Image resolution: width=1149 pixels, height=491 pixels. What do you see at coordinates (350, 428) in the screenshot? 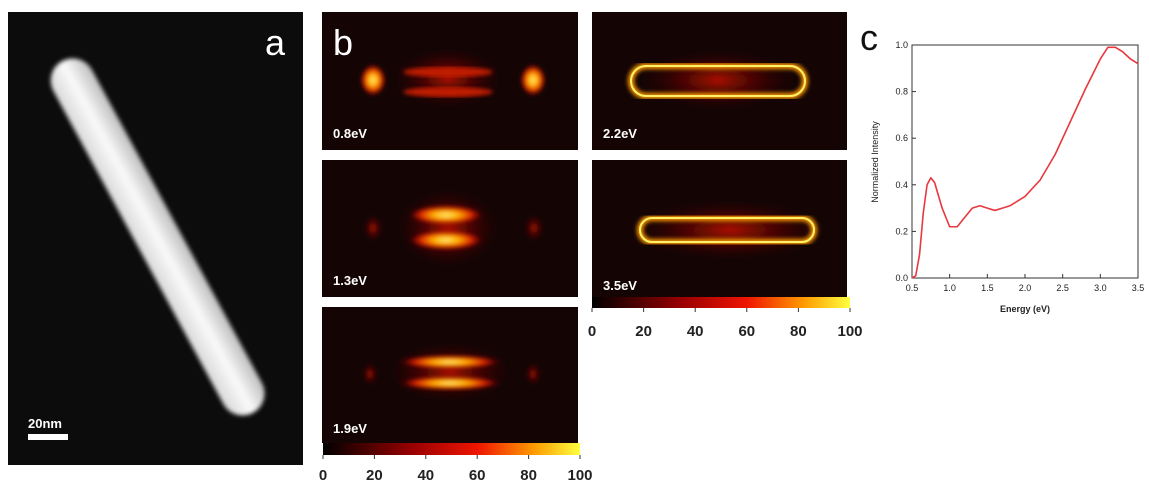
I see `energy-label: 1.9eV` at bounding box center [350, 428].